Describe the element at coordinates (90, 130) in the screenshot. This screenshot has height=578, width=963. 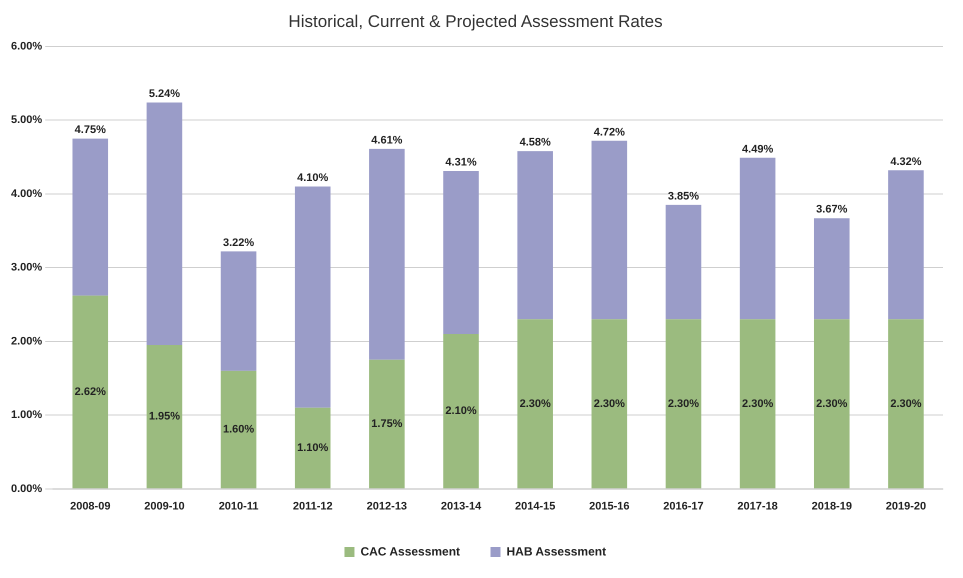
I see `total-label: 4.75%` at that location.